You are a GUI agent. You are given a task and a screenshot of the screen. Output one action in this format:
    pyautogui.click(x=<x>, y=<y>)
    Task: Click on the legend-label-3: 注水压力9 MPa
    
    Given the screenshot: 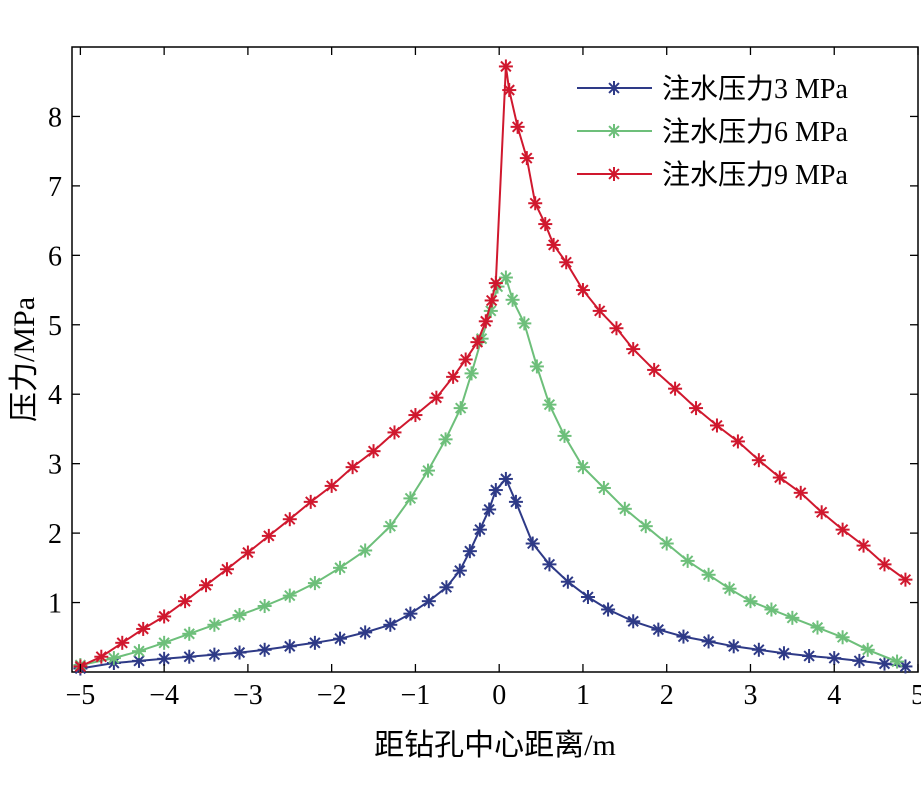 What is the action you would take?
    pyautogui.click(x=755, y=175)
    